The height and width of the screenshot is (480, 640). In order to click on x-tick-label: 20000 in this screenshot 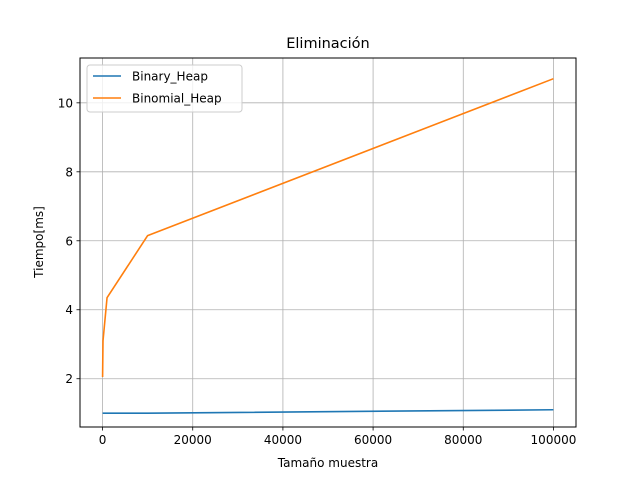, I will do `click(193, 440)`.